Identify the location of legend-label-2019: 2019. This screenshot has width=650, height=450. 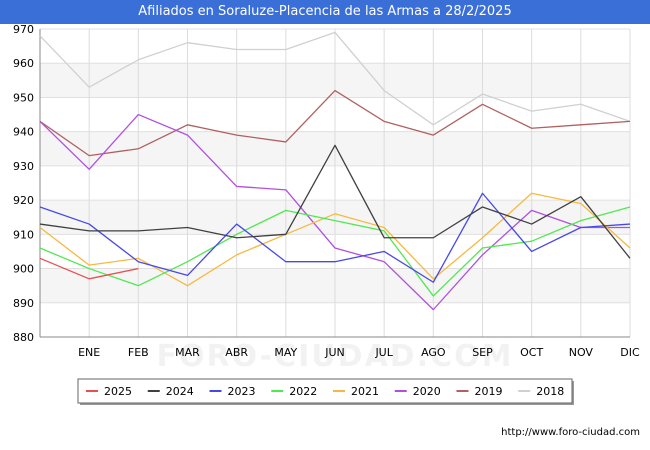
(489, 391).